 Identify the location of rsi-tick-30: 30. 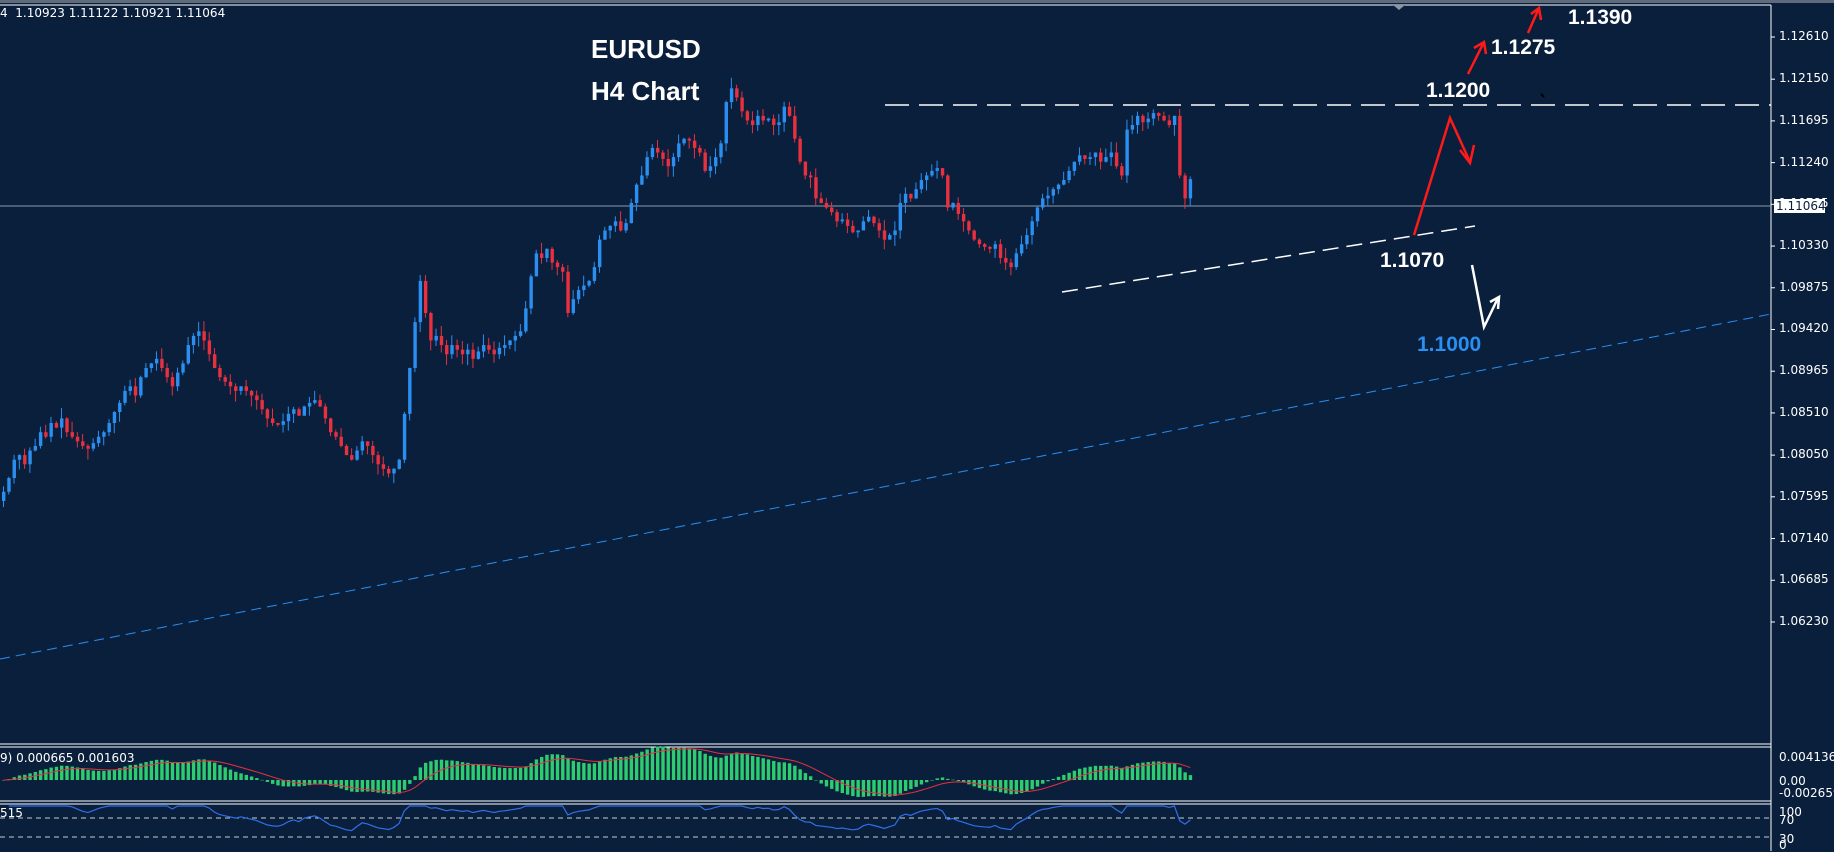
(1787, 839).